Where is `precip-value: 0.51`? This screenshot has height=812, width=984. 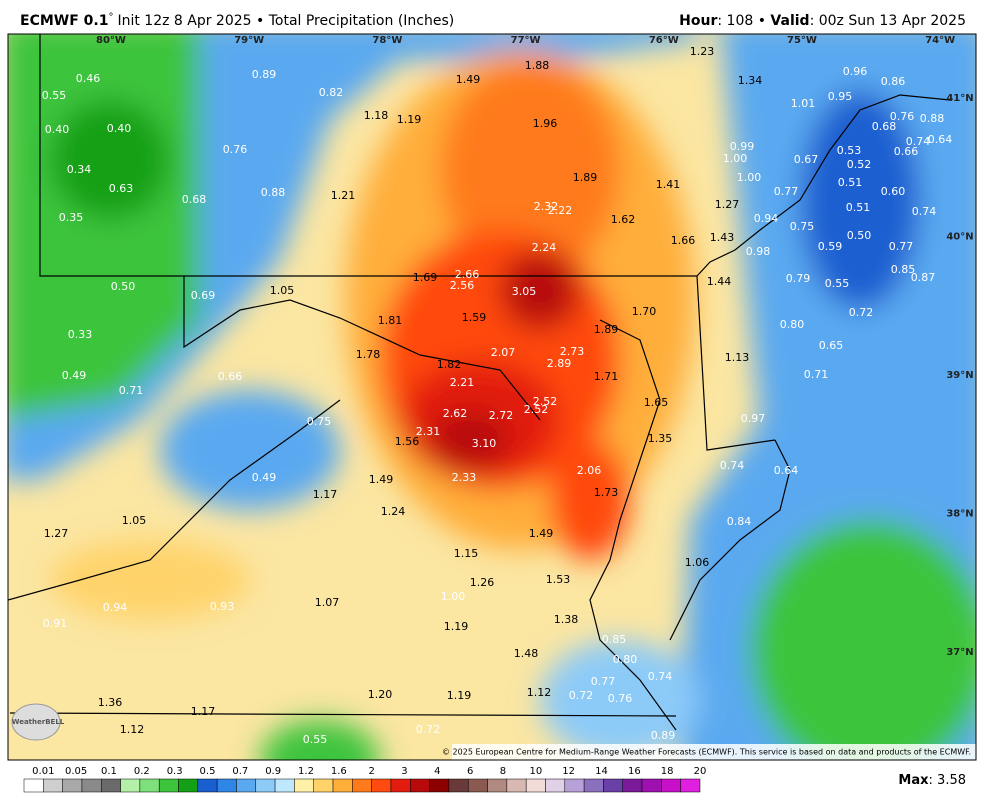 precip-value: 0.51 is located at coordinates (858, 207).